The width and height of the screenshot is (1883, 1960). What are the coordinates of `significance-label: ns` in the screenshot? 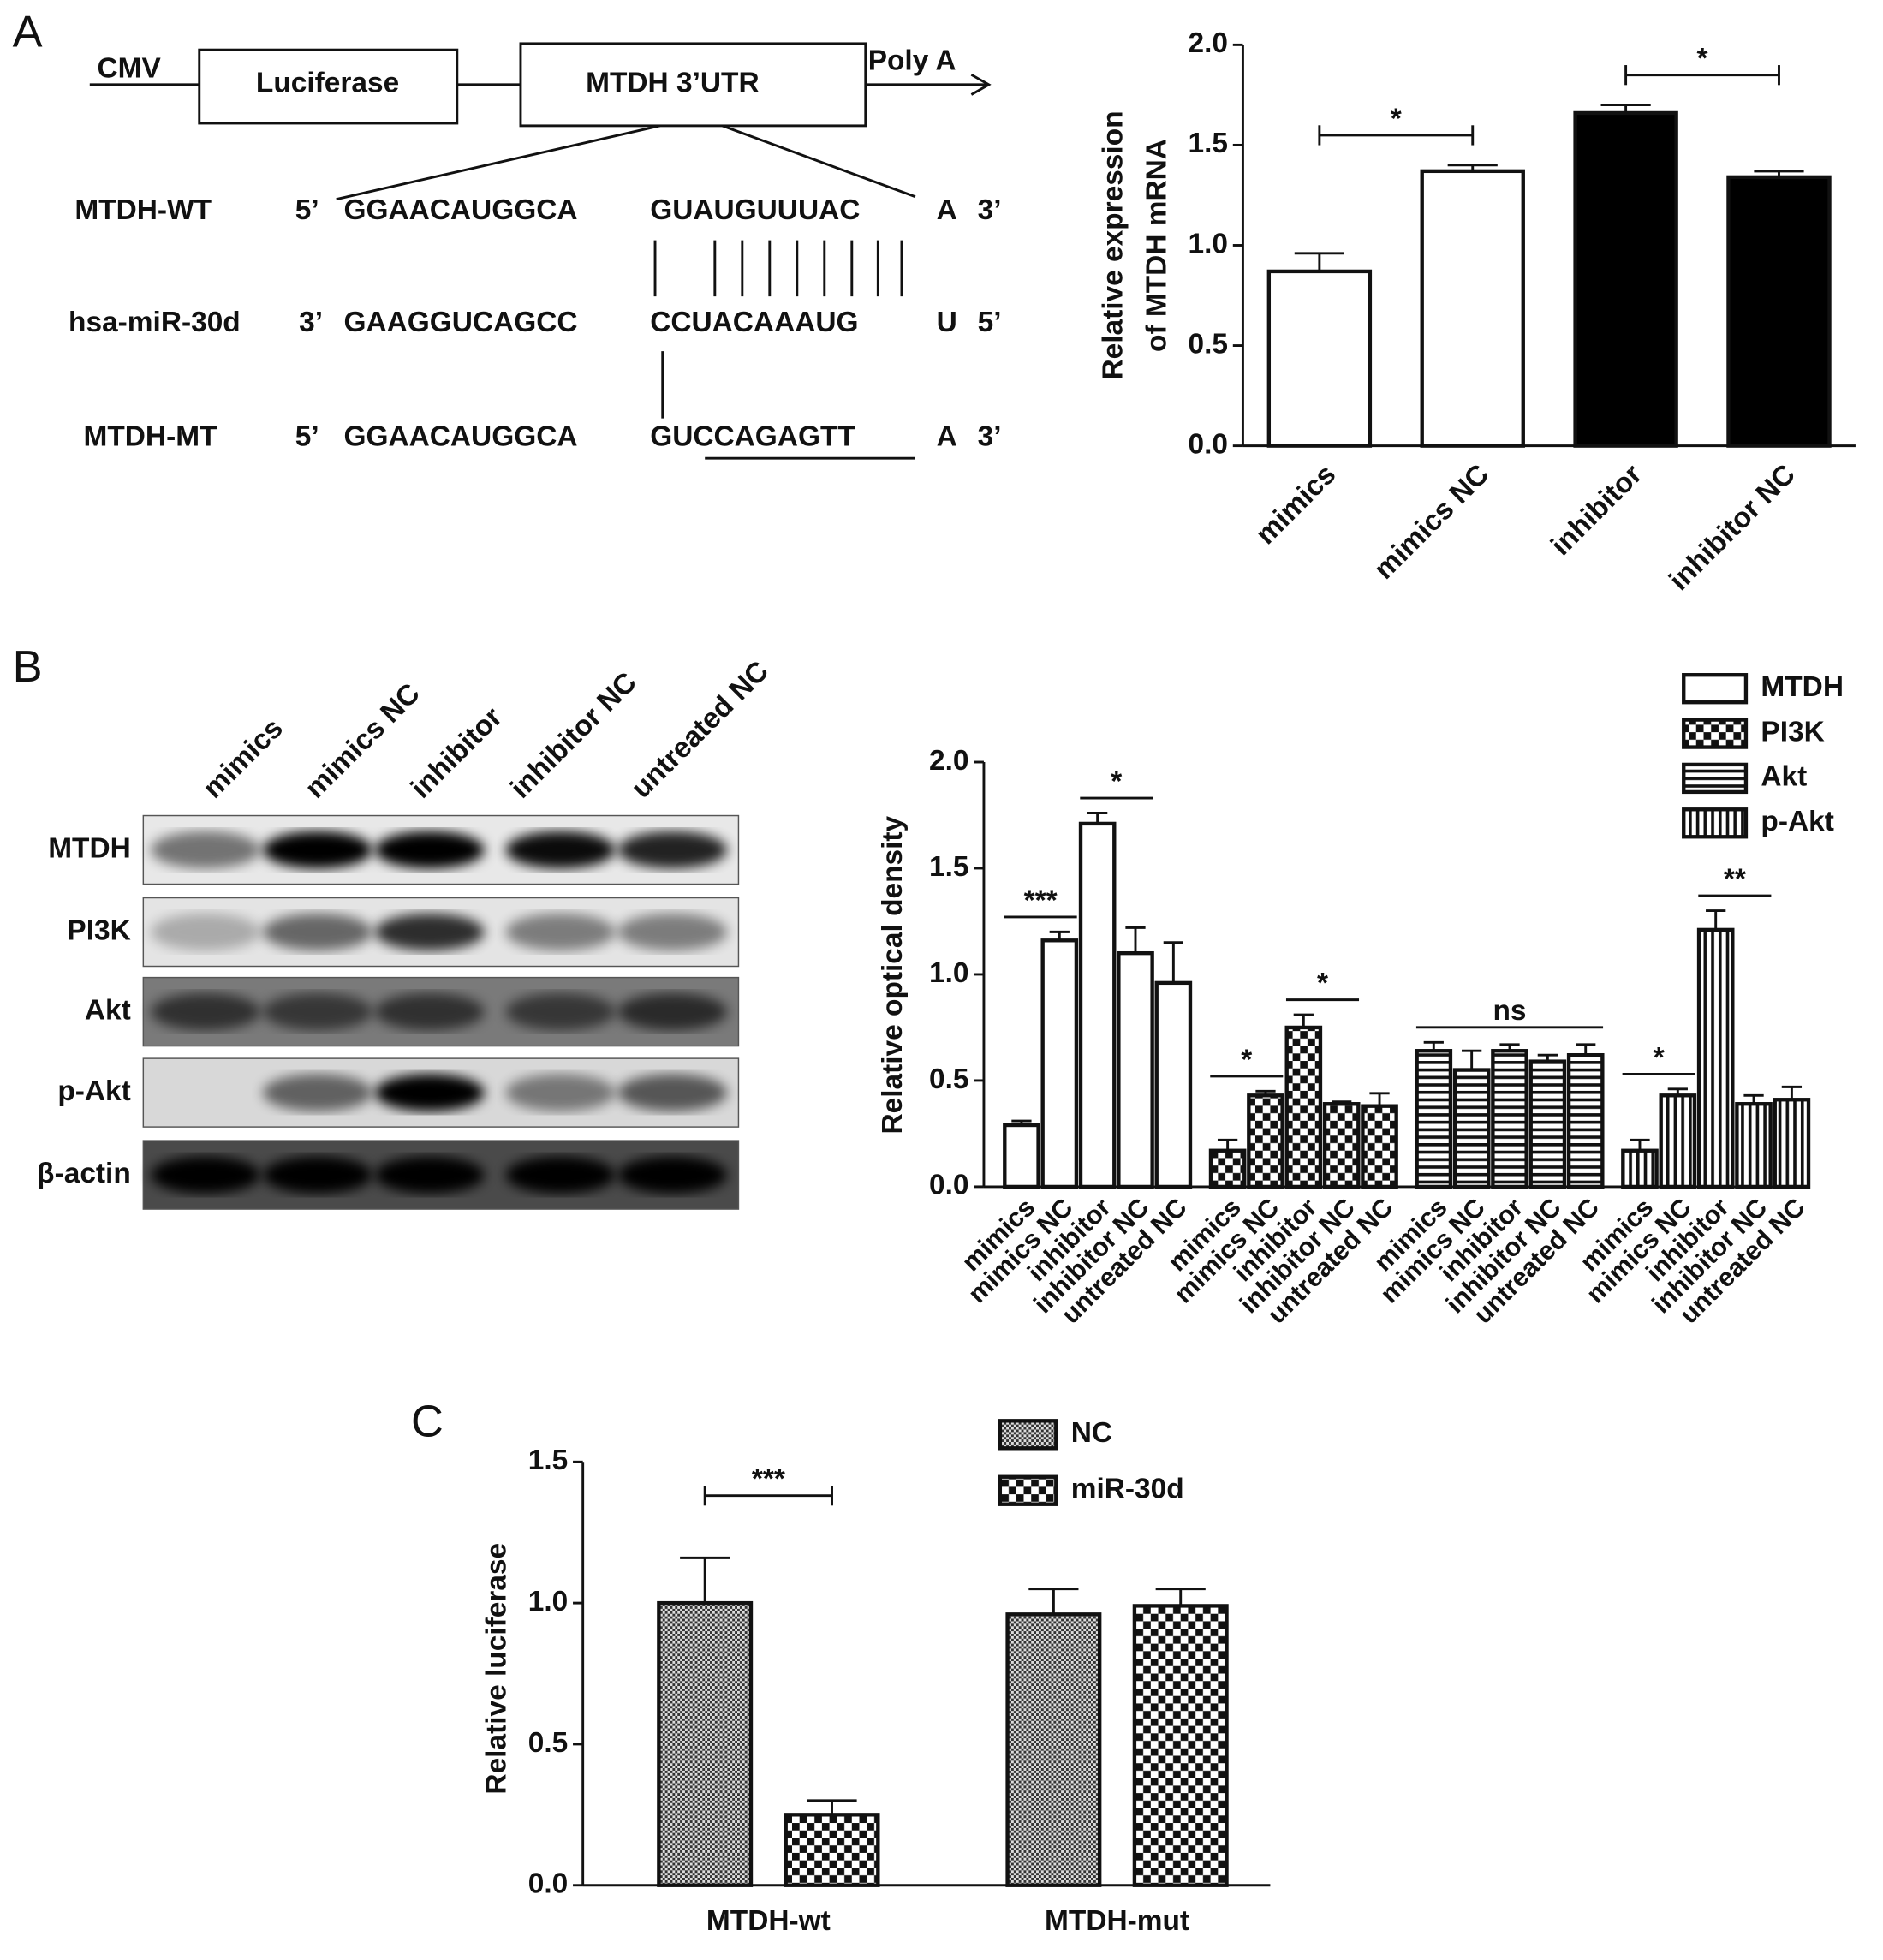 It's located at (1509, 1011).